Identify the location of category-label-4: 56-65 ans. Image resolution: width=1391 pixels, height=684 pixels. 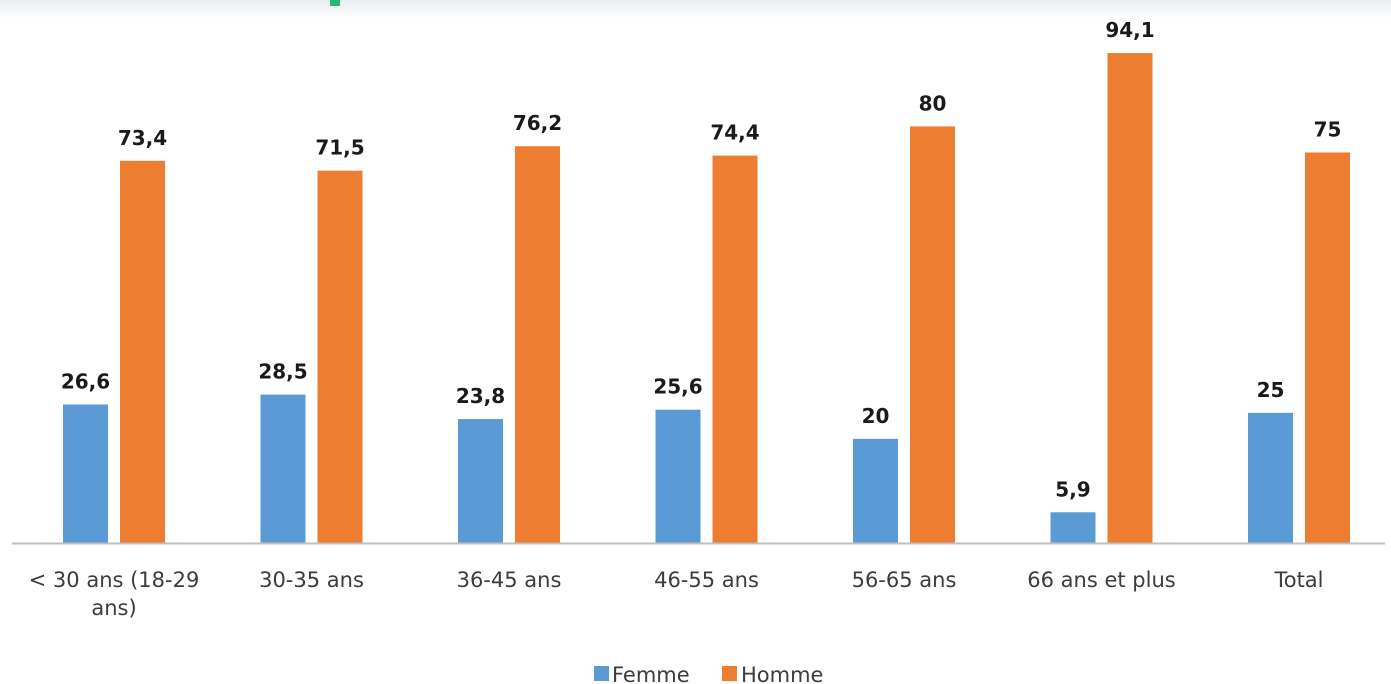
(904, 580).